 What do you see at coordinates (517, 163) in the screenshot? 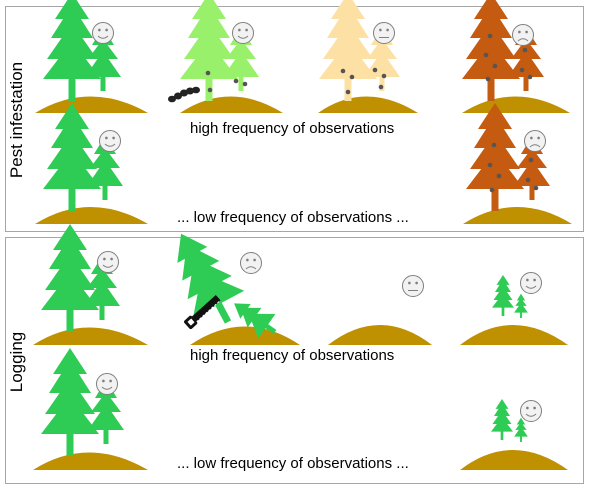
I see `pest-low-scene-dead` at bounding box center [517, 163].